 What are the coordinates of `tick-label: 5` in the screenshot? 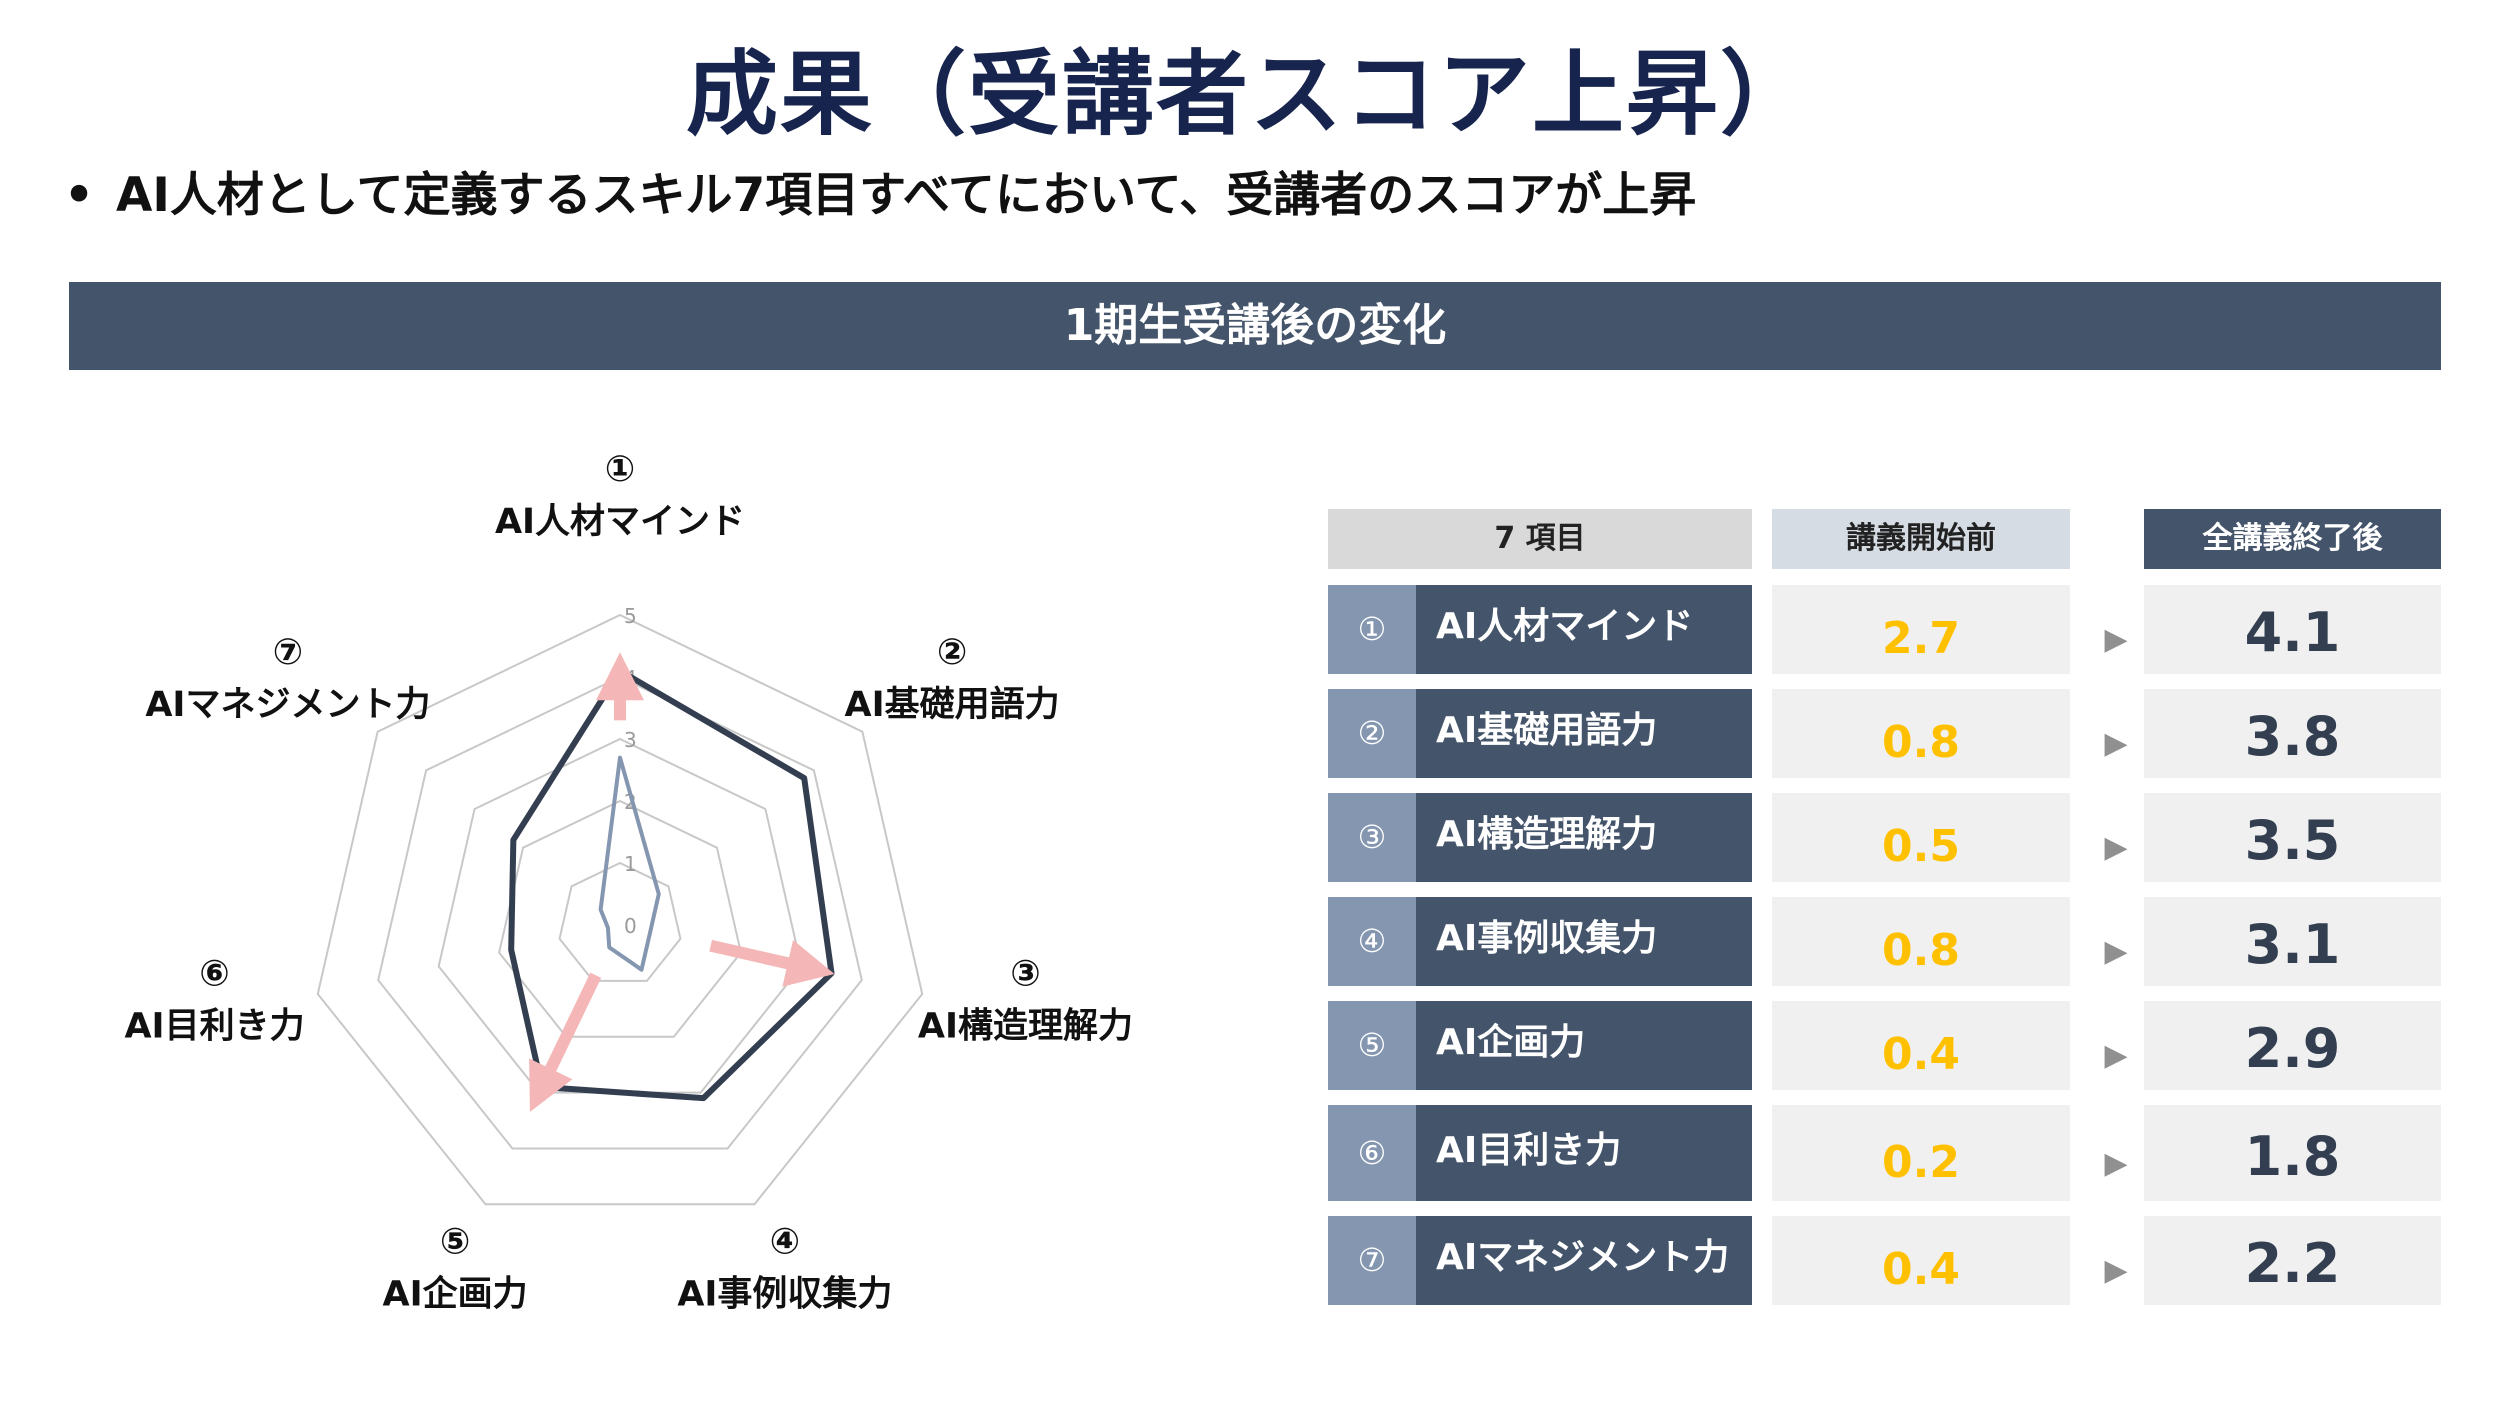 It's located at (630, 616).